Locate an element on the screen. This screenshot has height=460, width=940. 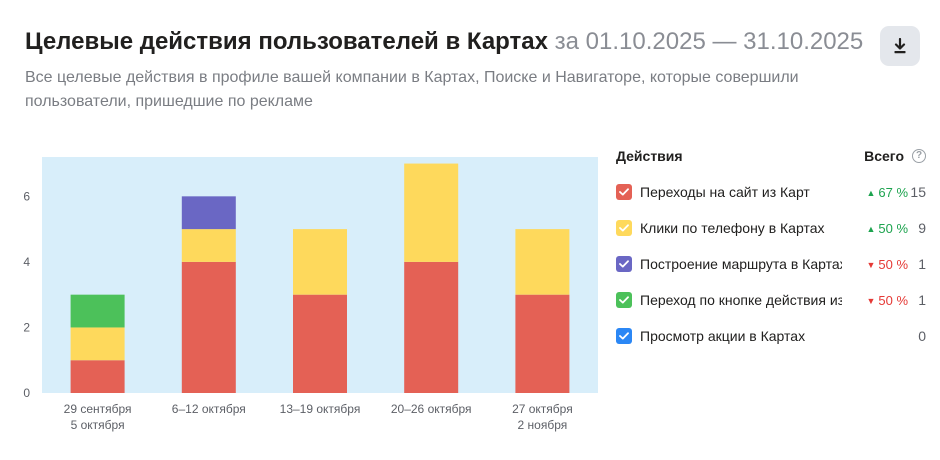
y-tick-label: 0 is located at coordinates (26, 393).